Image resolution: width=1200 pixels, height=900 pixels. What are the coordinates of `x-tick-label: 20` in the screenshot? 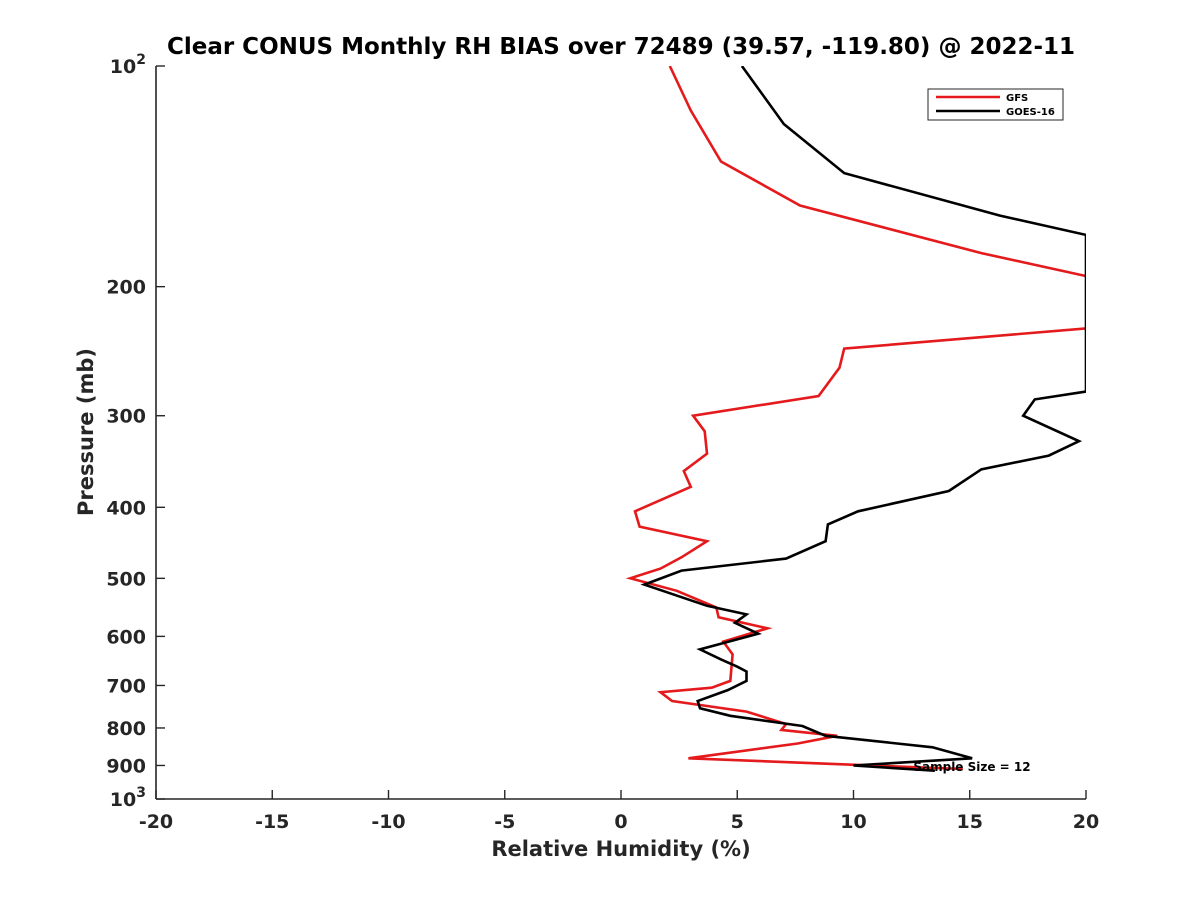 It's located at (1086, 822).